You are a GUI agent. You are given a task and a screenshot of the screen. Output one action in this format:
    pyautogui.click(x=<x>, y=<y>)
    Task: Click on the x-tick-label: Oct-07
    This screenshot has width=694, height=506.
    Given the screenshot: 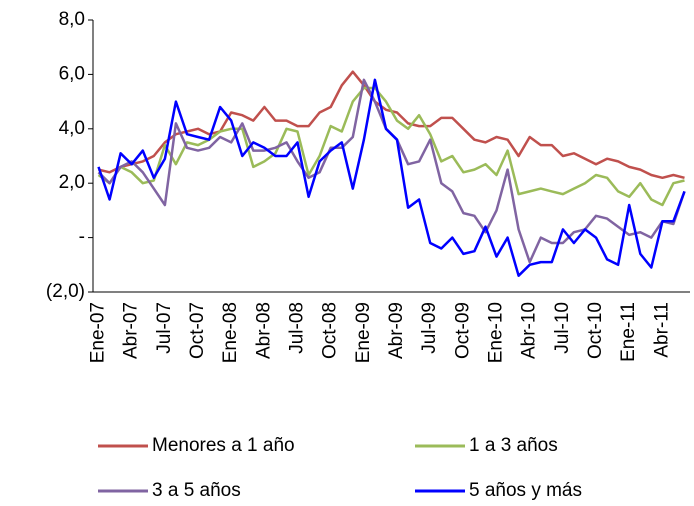 What is the action you would take?
    pyautogui.click(x=197, y=330)
    